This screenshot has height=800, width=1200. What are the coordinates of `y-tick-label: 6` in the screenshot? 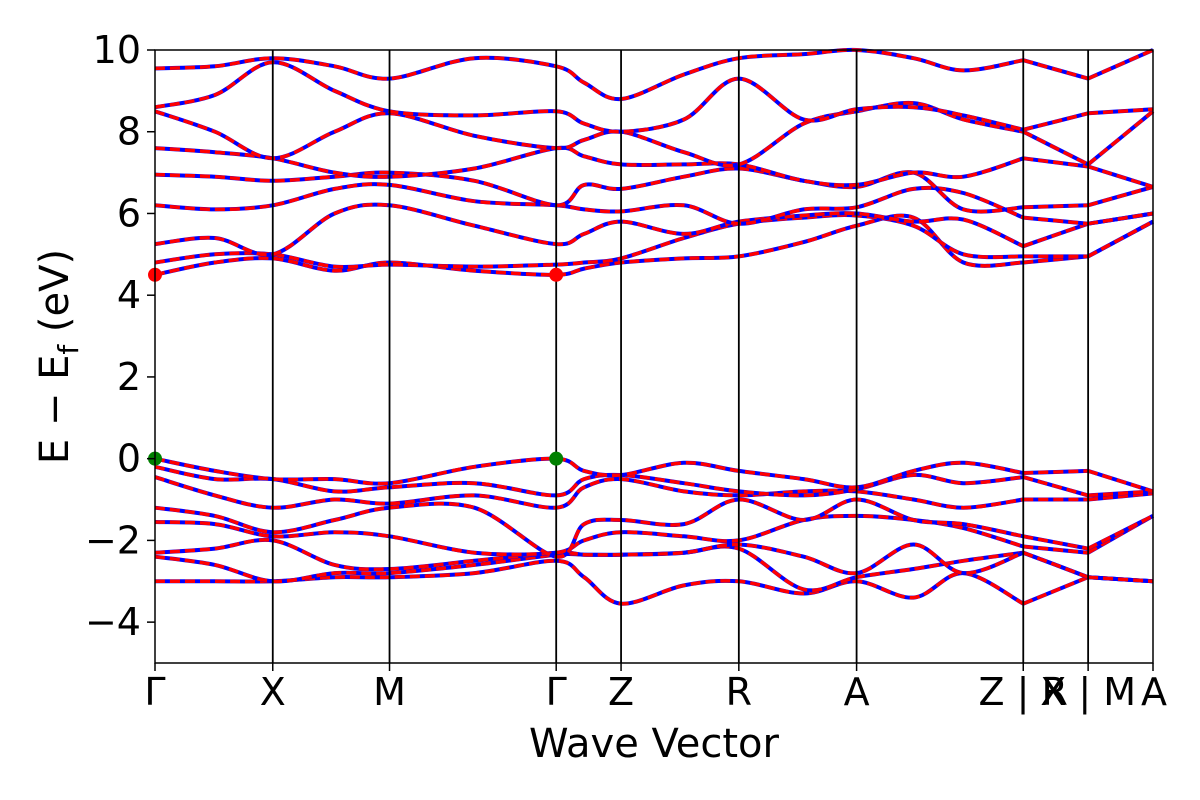 It's located at (129, 213).